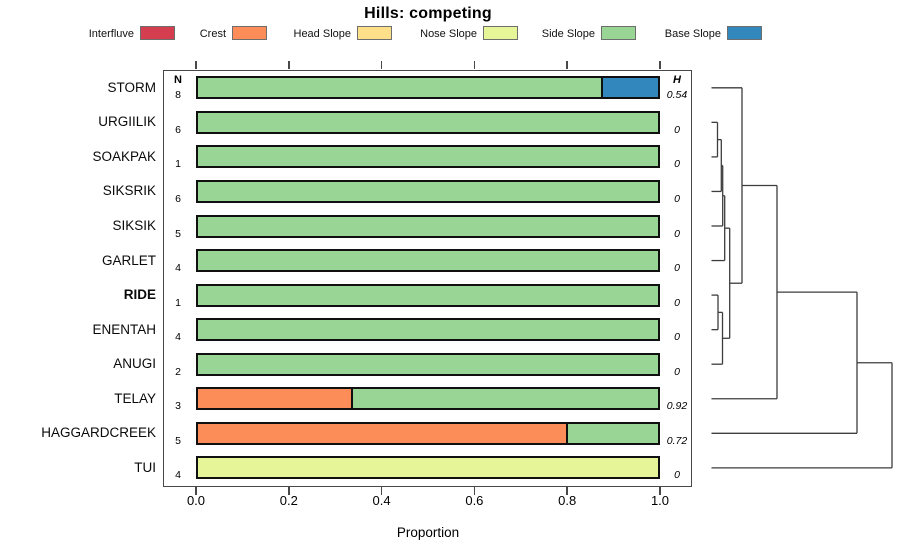 Image resolution: width=900 pixels, height=560 pixels. Describe the element at coordinates (428, 13) in the screenshot. I see `chart-title: Hills: competing` at that location.